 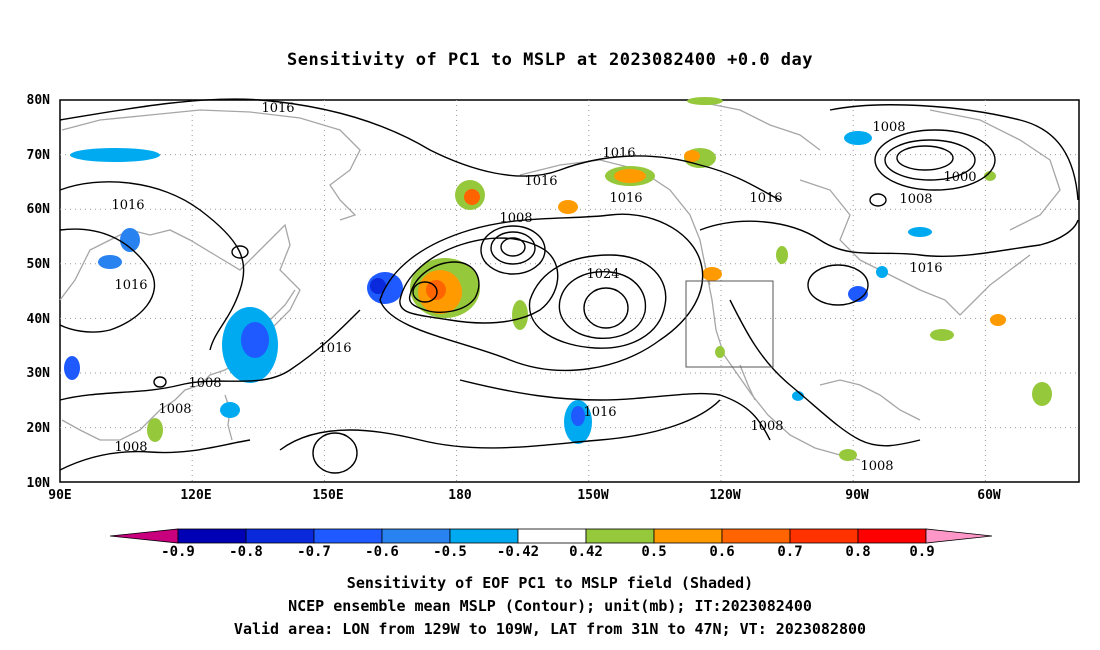 I want to click on coast-arctic, so click(x=755, y=125).